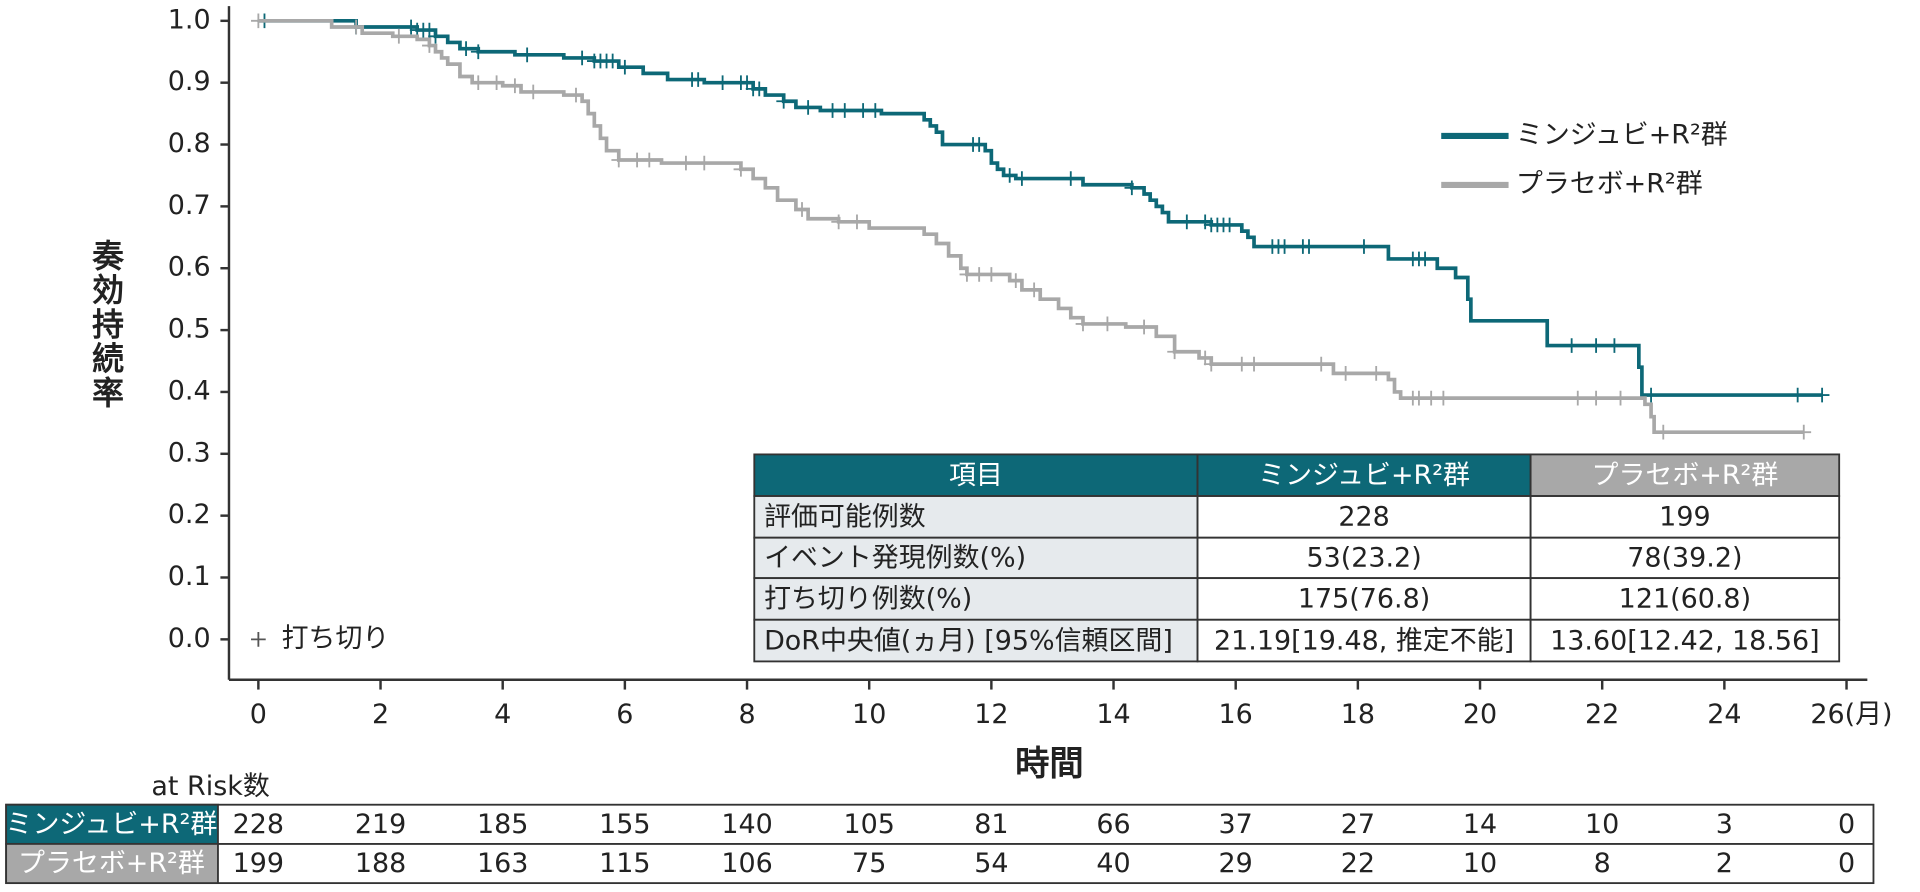  I want to click on at-risk-label-cell, so click(112, 824).